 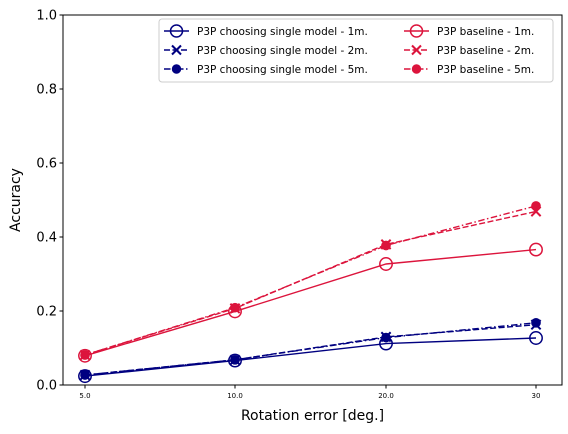 I want to click on y-tick-label: 0.0, so click(x=46, y=386).